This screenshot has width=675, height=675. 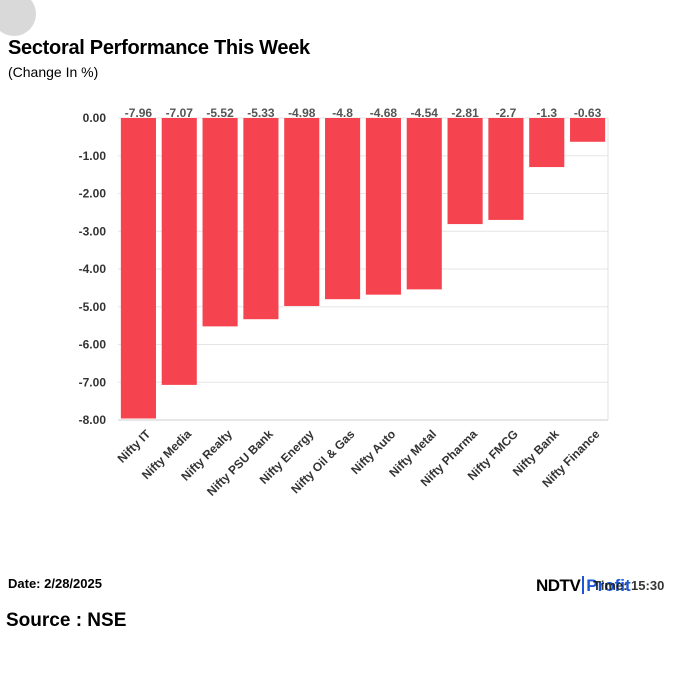 I want to click on logo-ndtv-text: NDTV, so click(x=558, y=585).